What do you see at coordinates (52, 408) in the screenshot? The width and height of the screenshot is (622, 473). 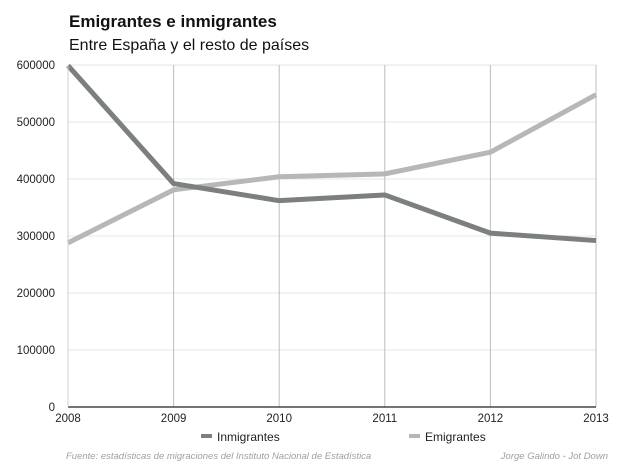 I see `y-tick-label: 0` at bounding box center [52, 408].